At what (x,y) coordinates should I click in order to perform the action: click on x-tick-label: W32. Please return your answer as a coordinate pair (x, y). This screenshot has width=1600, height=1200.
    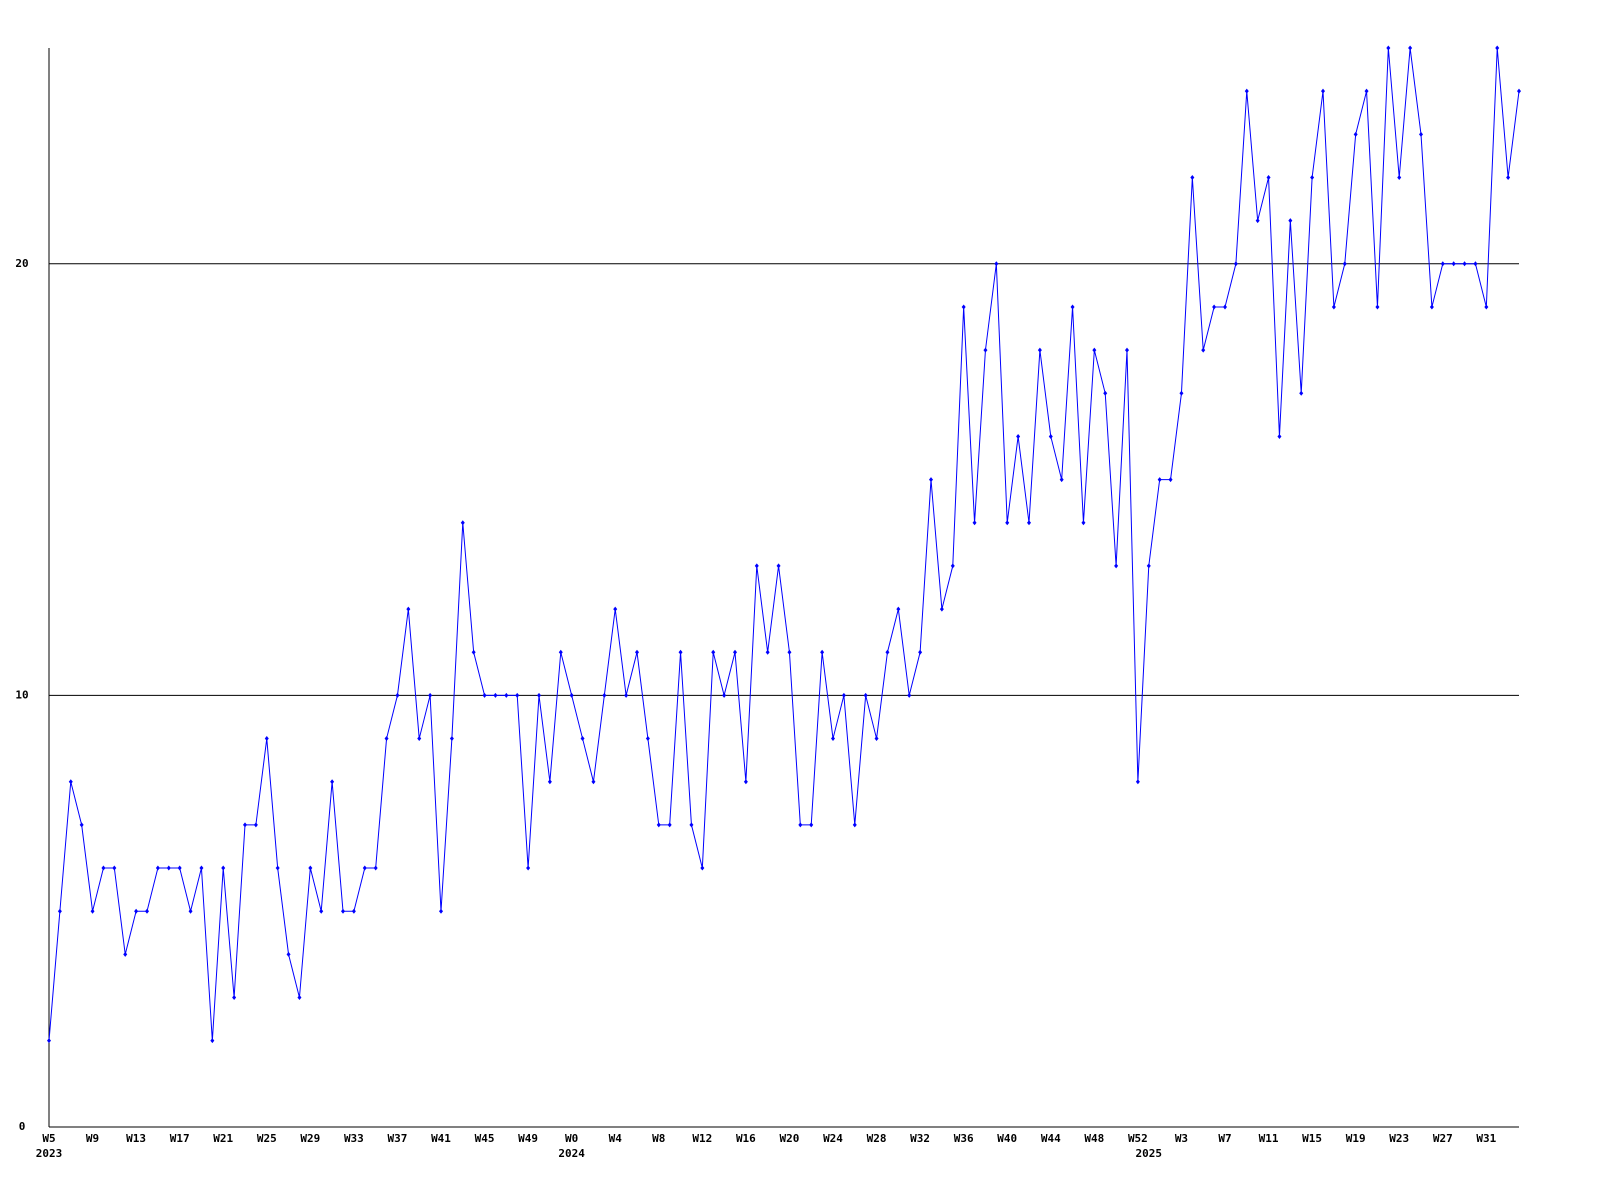
    Looking at the image, I should click on (920, 1138).